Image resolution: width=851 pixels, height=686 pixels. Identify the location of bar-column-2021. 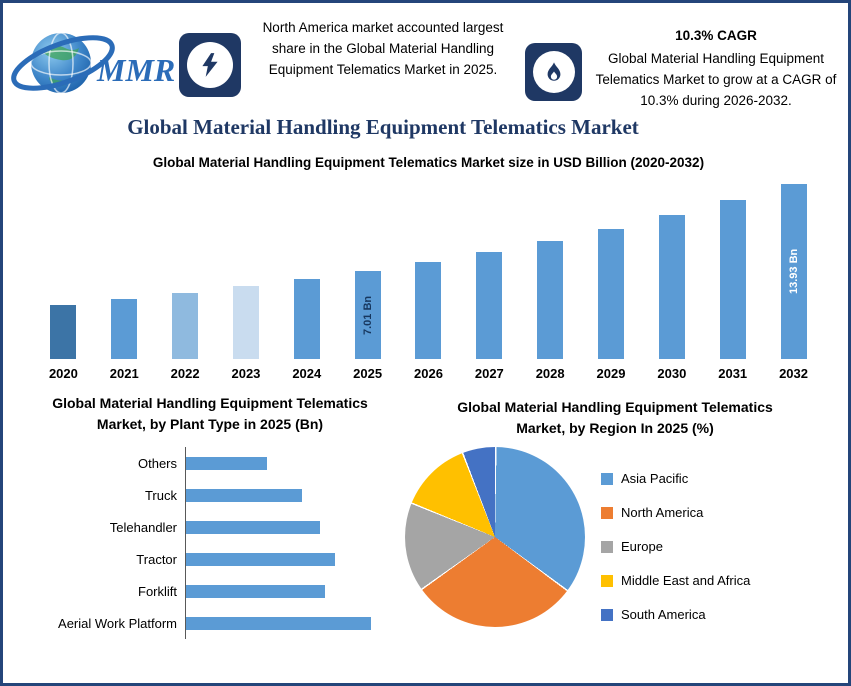
(124, 271).